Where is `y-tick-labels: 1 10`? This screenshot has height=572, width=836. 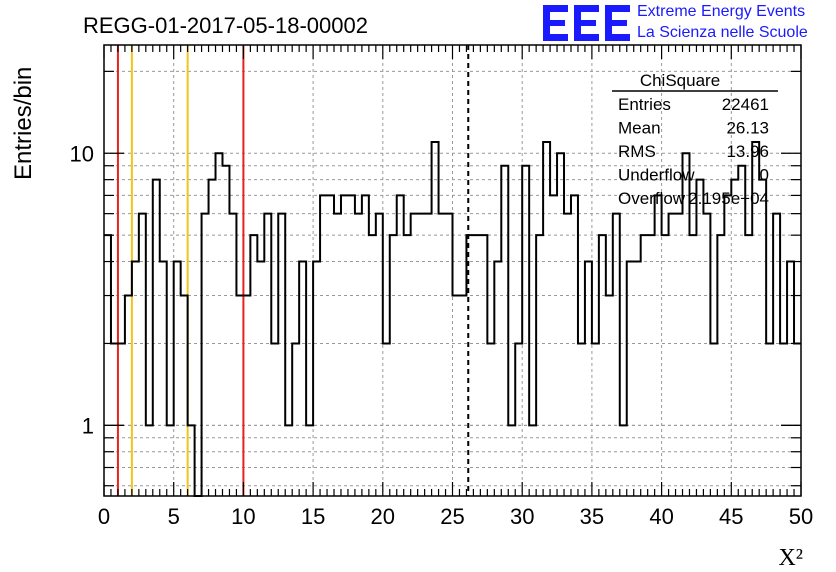
y-tick-labels: 1 10 is located at coordinates (82, 289).